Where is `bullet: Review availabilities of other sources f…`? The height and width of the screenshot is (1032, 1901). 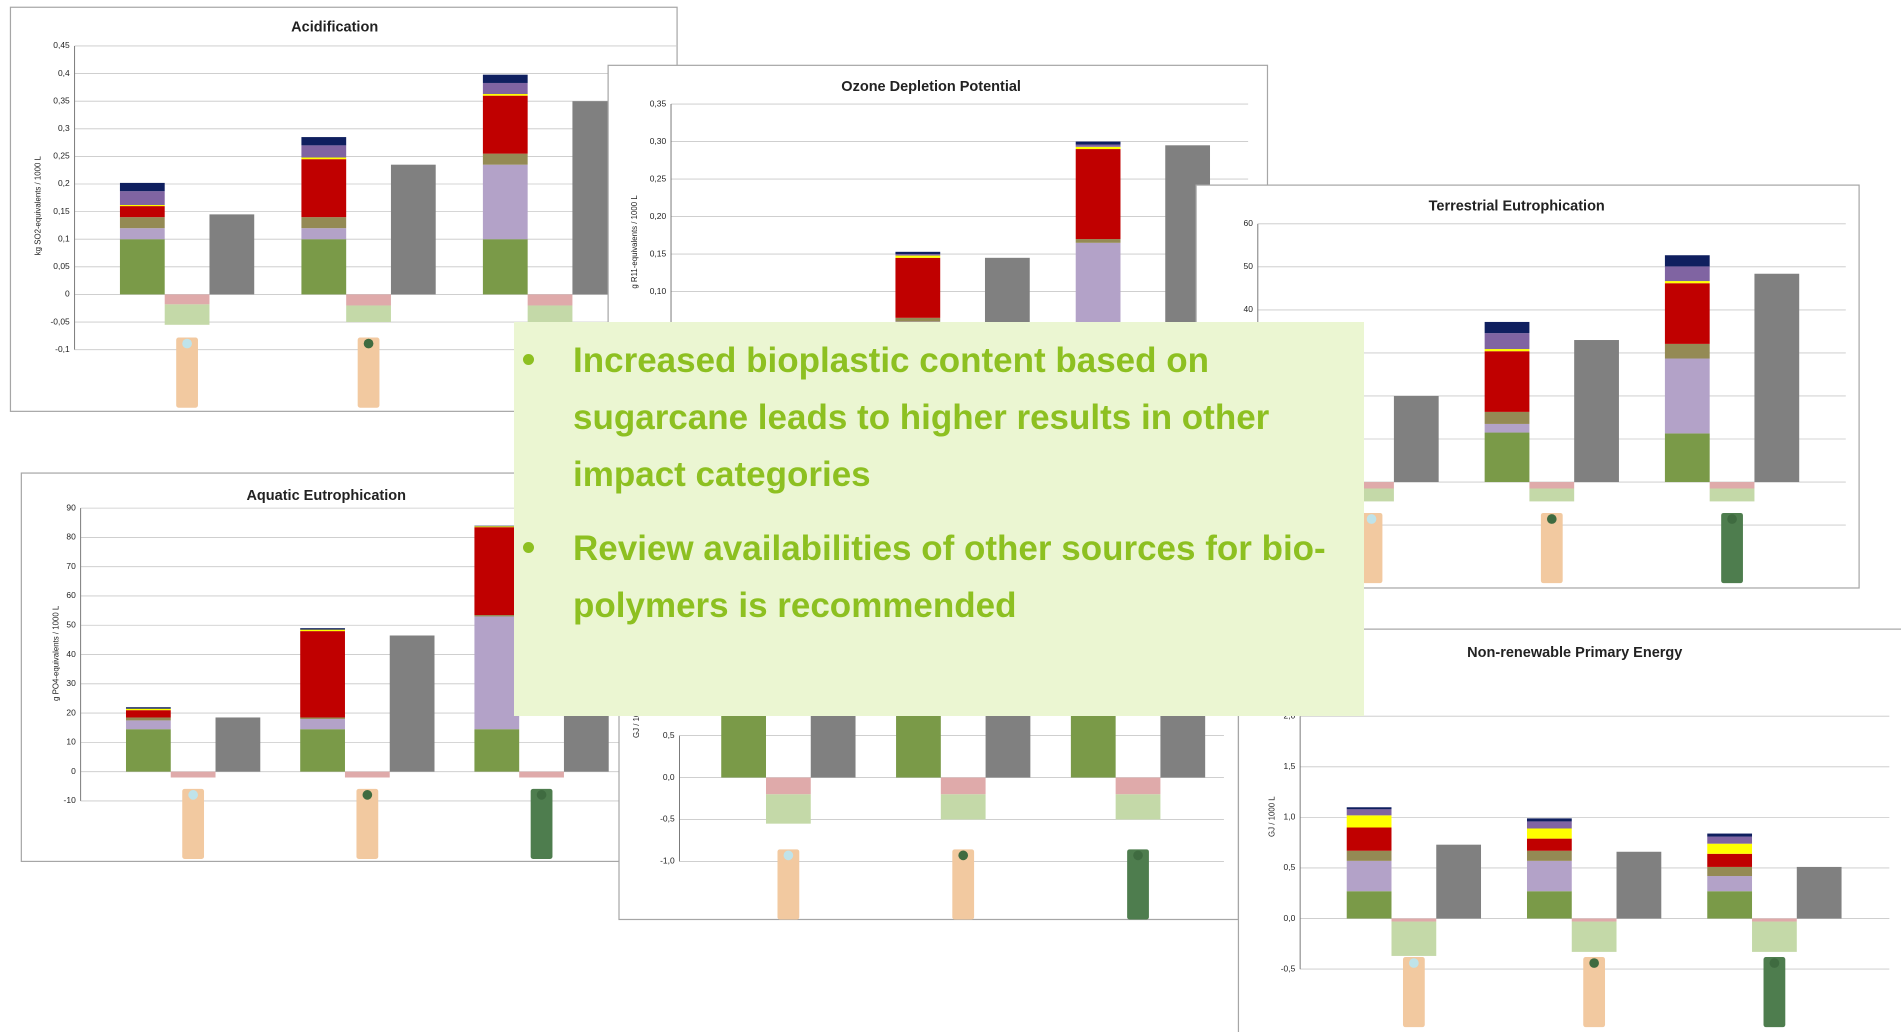
bullet: Review availabilities of other sources f… is located at coordinates (948, 577).